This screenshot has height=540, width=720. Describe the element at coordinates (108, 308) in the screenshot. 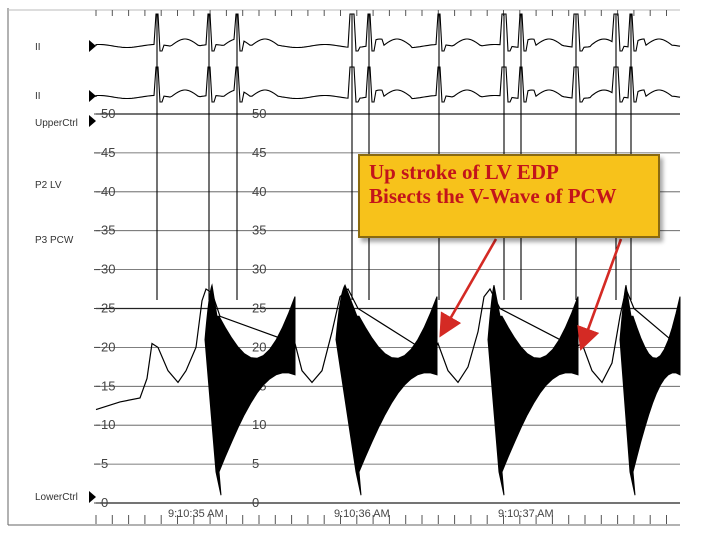

I see `scale-left-label: 25` at that location.